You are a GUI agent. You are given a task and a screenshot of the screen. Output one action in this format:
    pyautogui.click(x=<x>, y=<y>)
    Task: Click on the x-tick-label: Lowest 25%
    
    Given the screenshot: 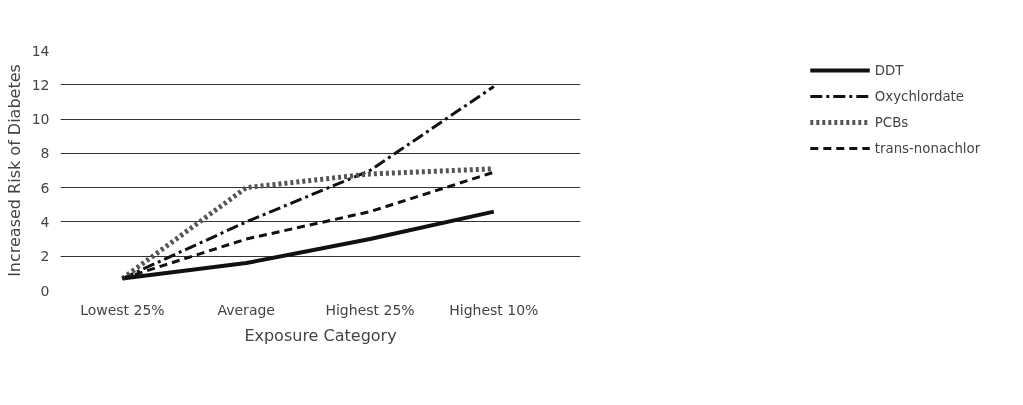 What is the action you would take?
    pyautogui.click(x=122, y=309)
    